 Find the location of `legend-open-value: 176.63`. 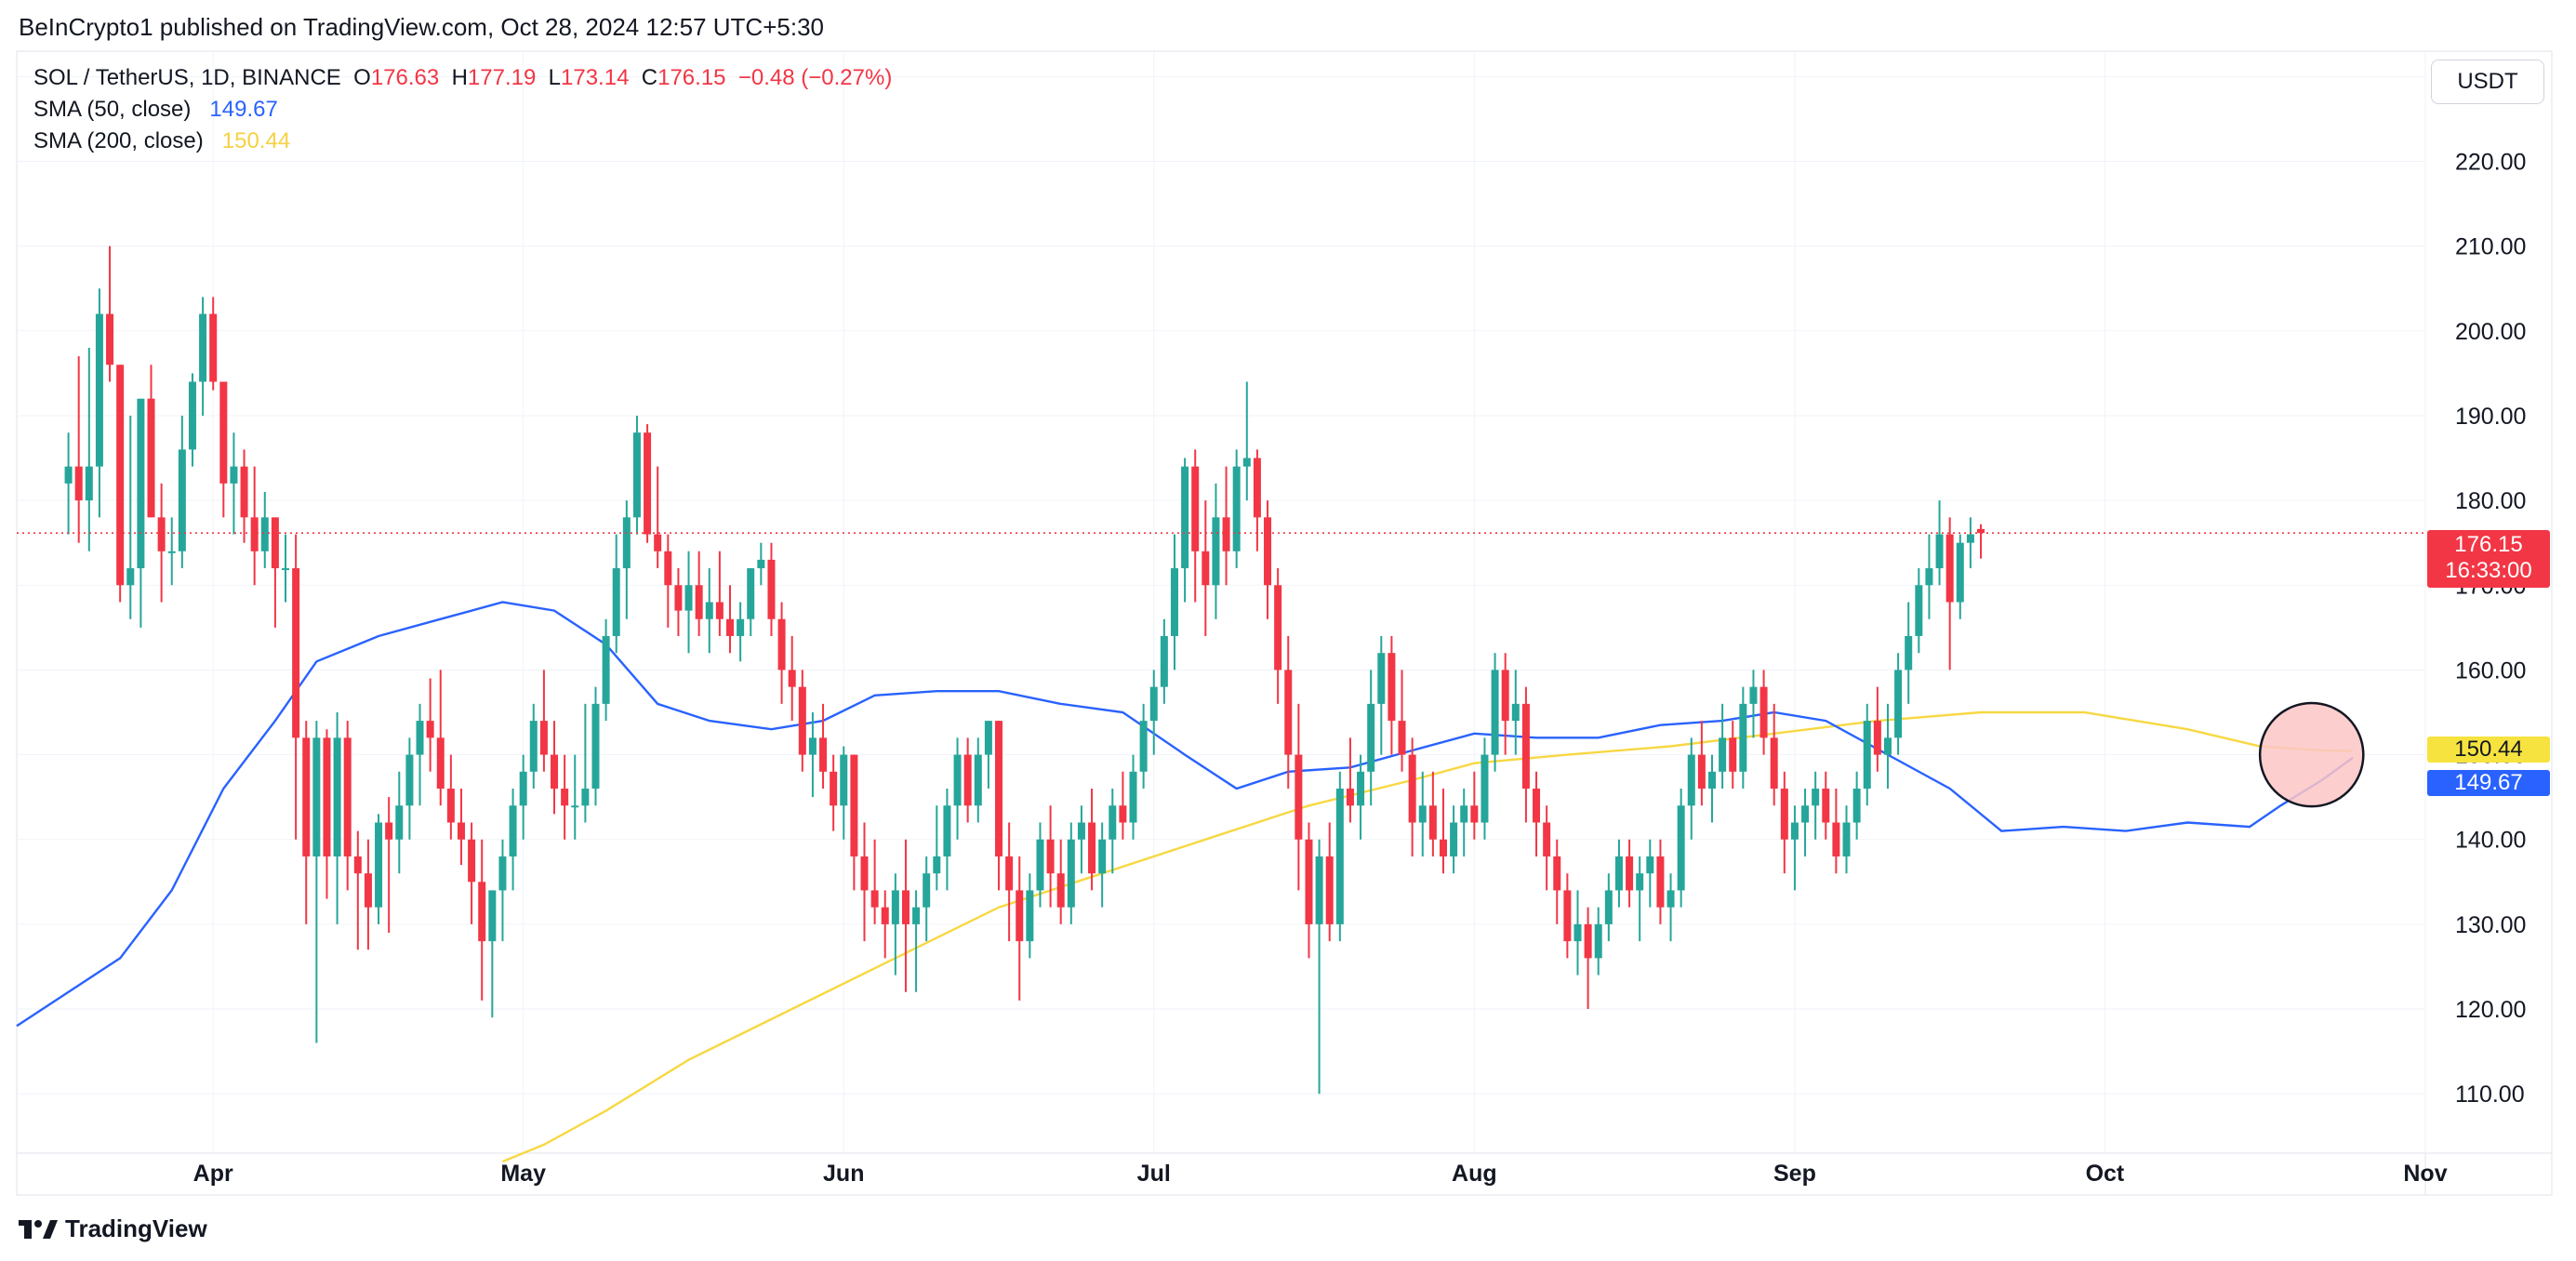

legend-open-value: 176.63 is located at coordinates (405, 77).